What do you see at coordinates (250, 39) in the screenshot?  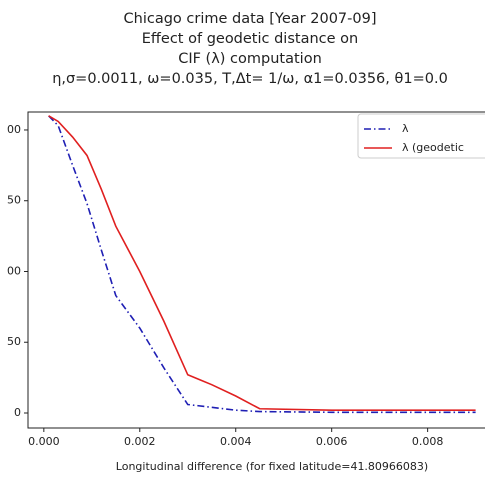 I see `chart-title: Effect of geodetic distance on` at bounding box center [250, 39].